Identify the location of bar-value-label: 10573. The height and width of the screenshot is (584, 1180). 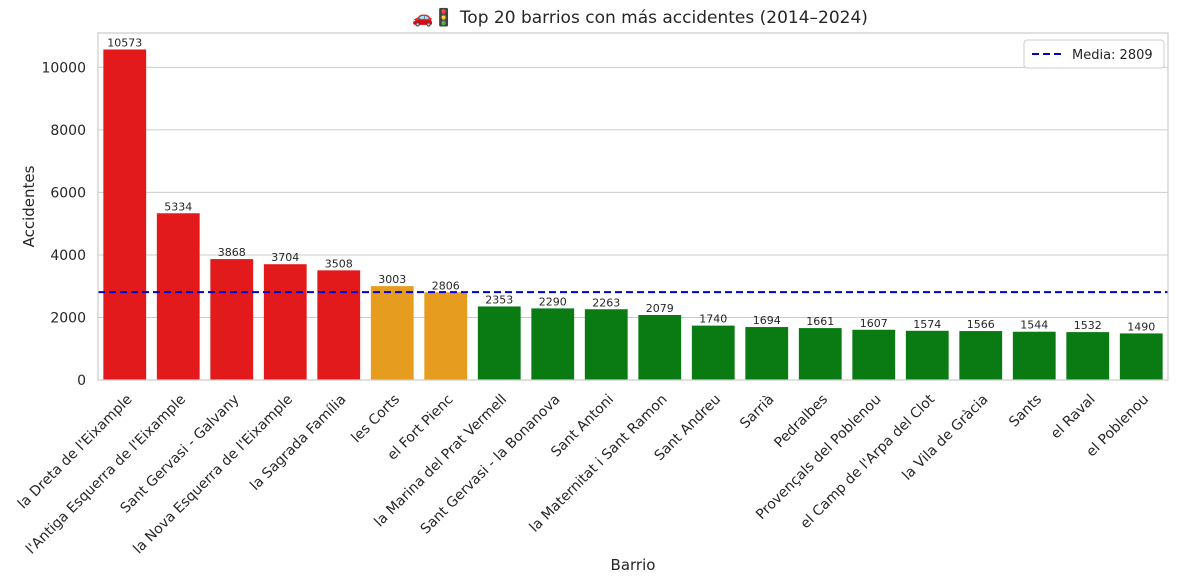
(124, 42).